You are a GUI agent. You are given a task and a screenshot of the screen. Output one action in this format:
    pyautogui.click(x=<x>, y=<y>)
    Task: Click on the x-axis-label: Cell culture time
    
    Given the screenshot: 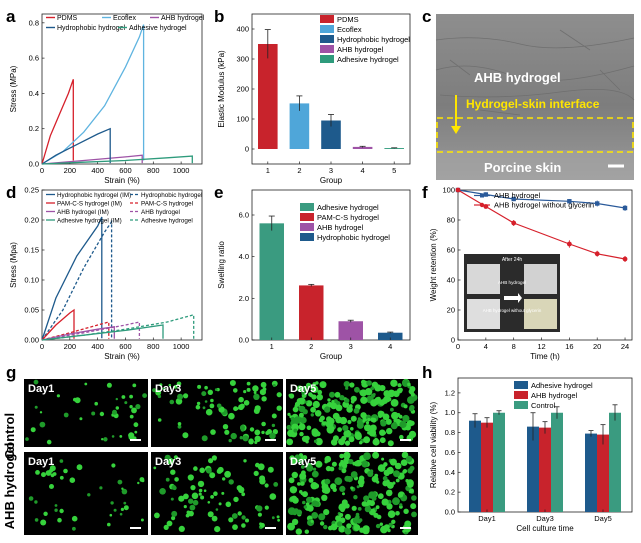 What is the action you would take?
    pyautogui.click(x=545, y=528)
    